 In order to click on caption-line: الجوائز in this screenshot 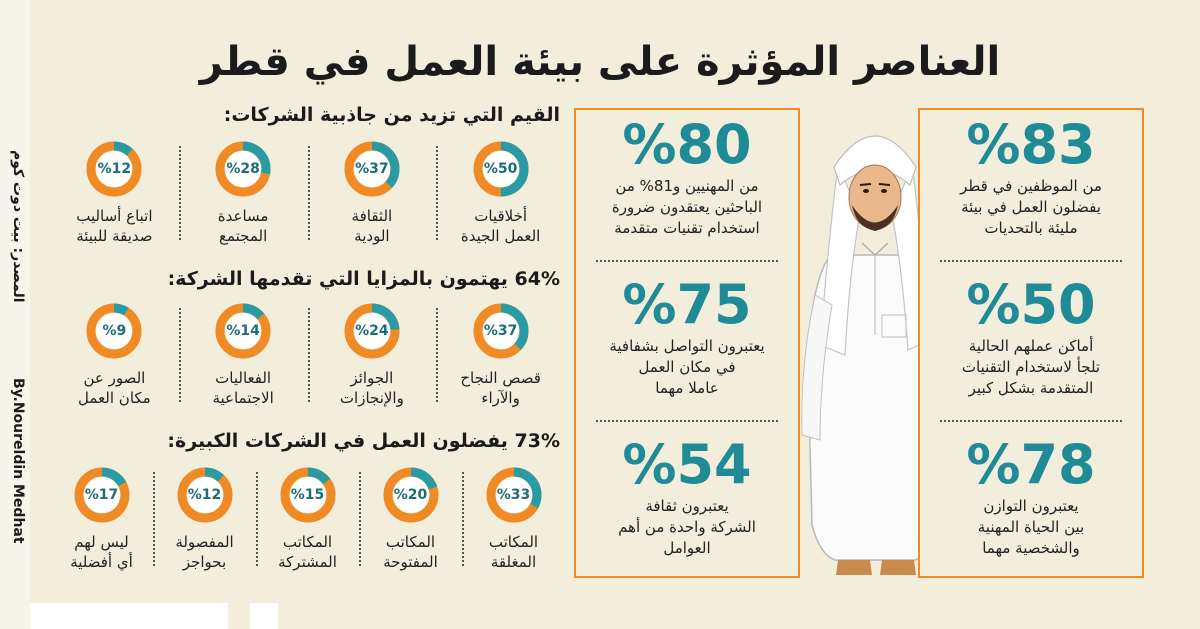, I will do `click(372, 378)`.